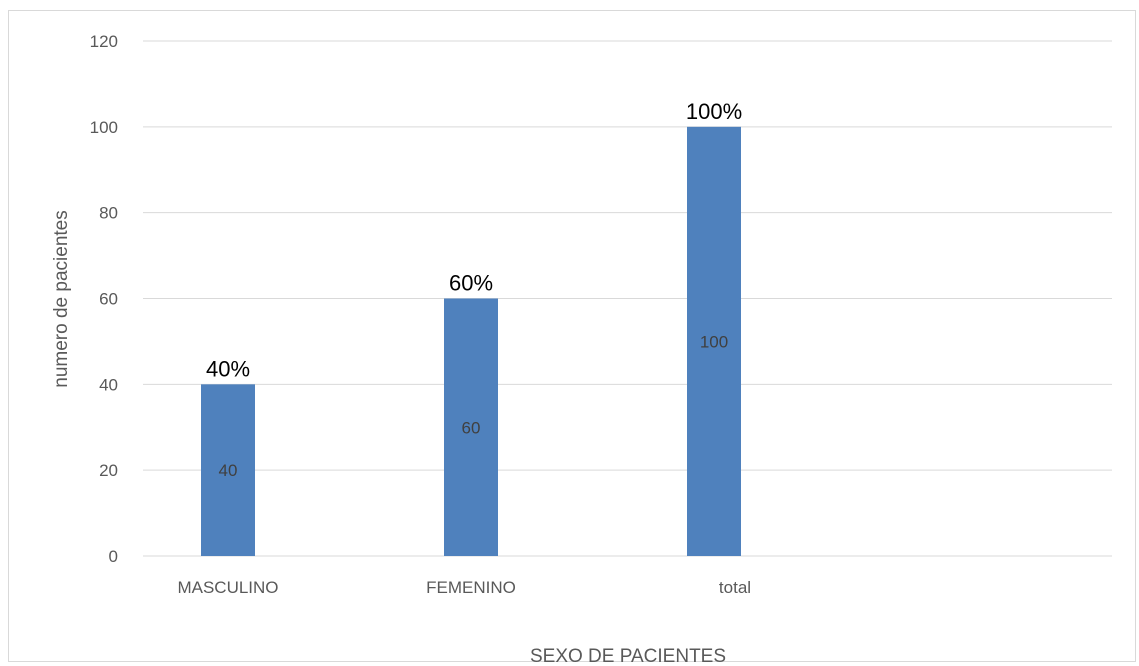 This screenshot has width=1139, height=666. I want to click on y-tick-0: 0, so click(113, 556).